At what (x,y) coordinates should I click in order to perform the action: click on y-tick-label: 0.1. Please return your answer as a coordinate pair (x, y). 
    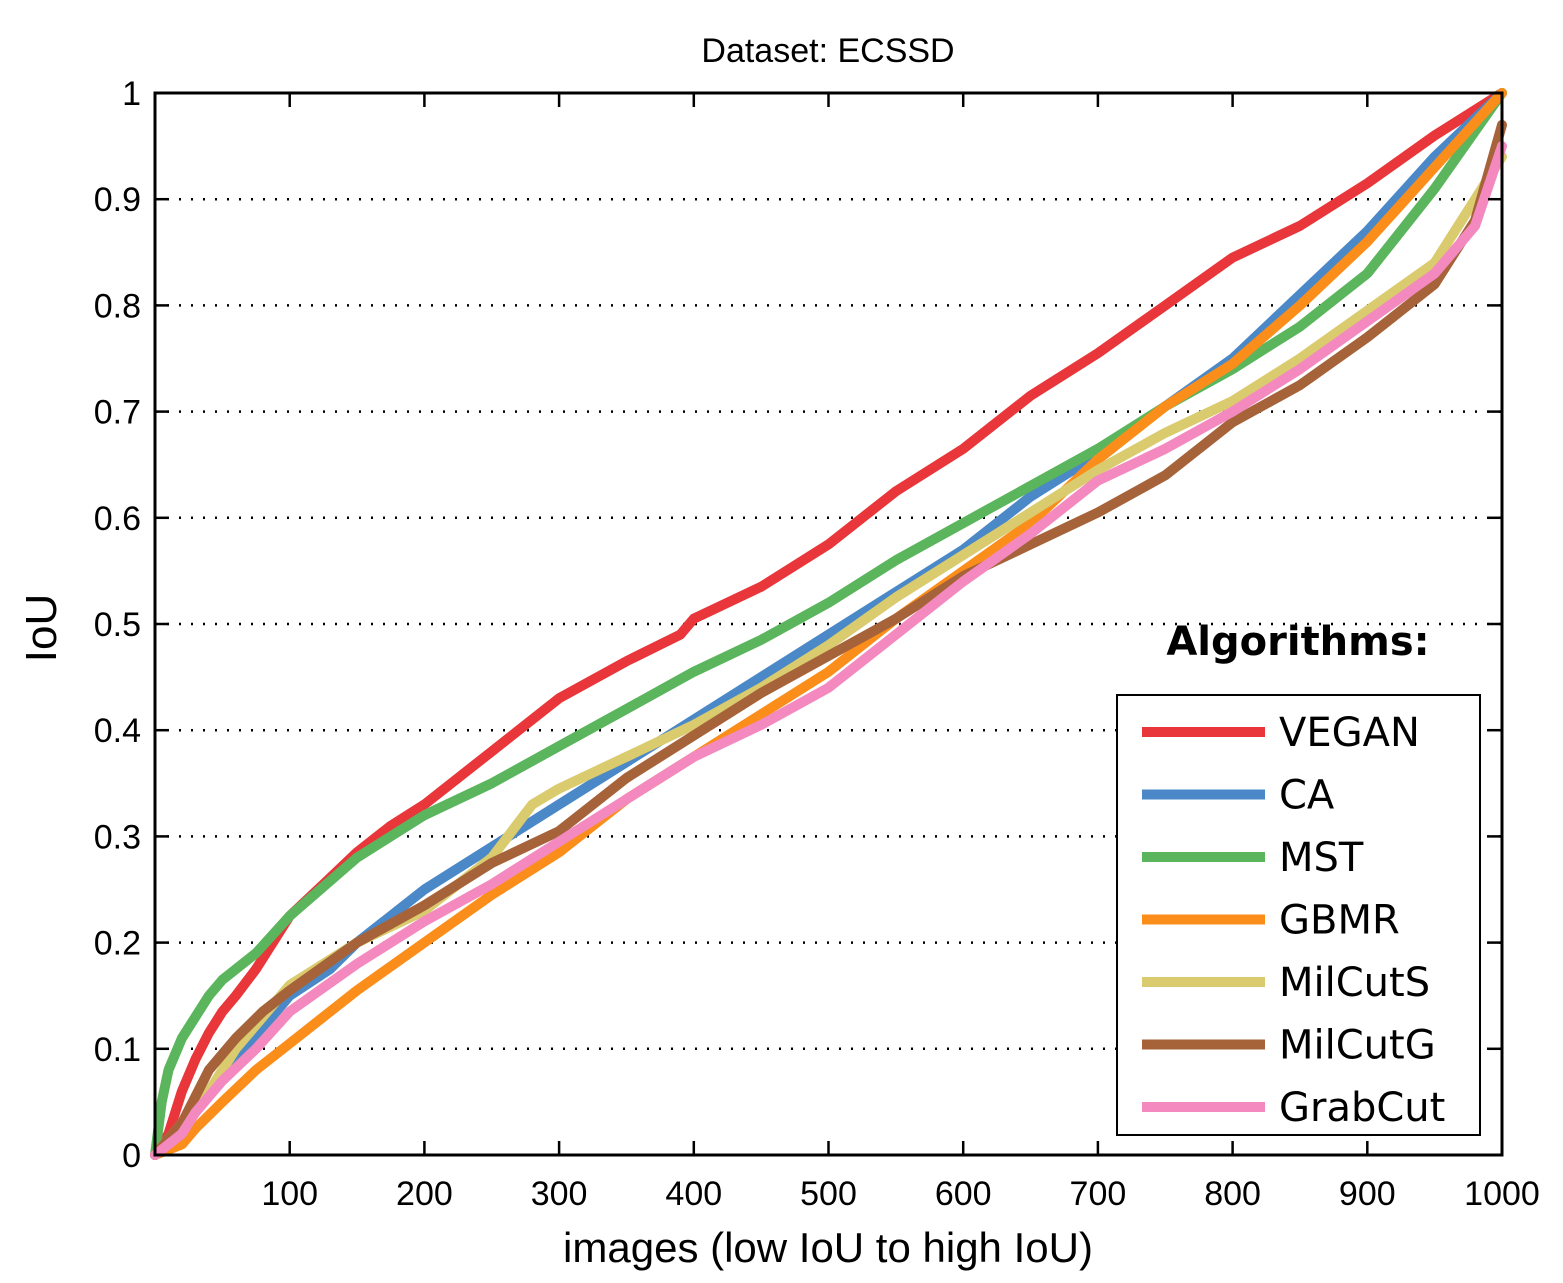
    Looking at the image, I should click on (117, 1050).